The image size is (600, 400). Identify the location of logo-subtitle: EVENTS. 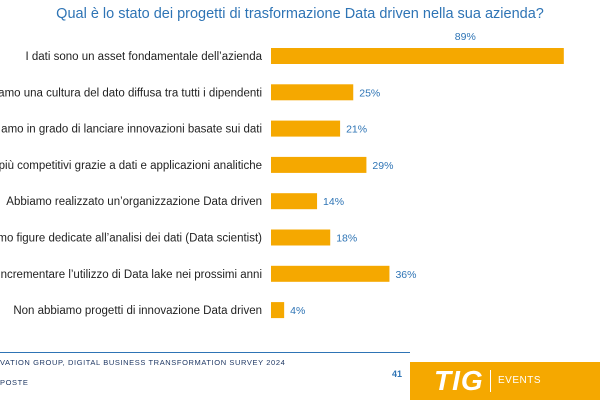
(520, 380).